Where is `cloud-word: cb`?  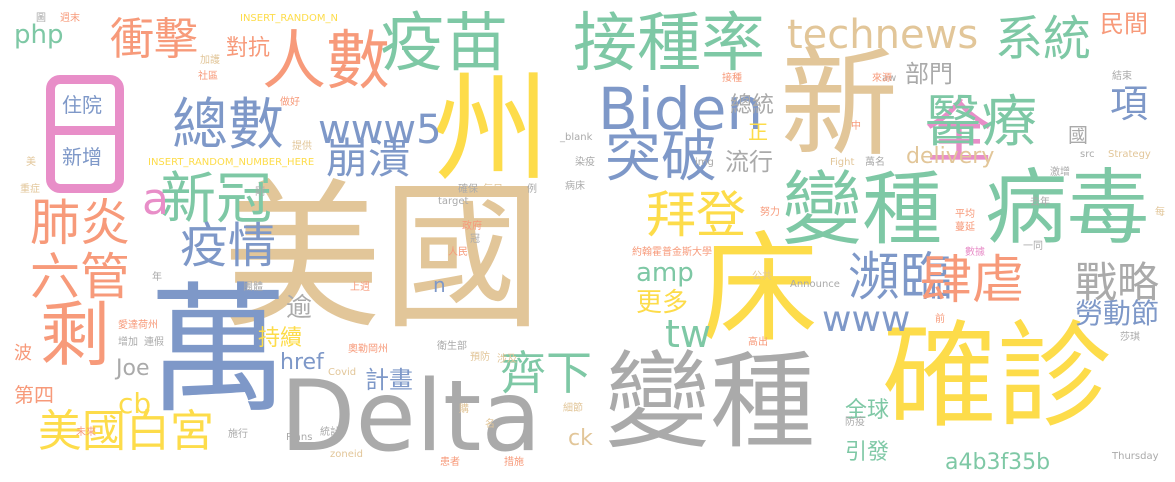
cloud-word: cb is located at coordinates (135, 403).